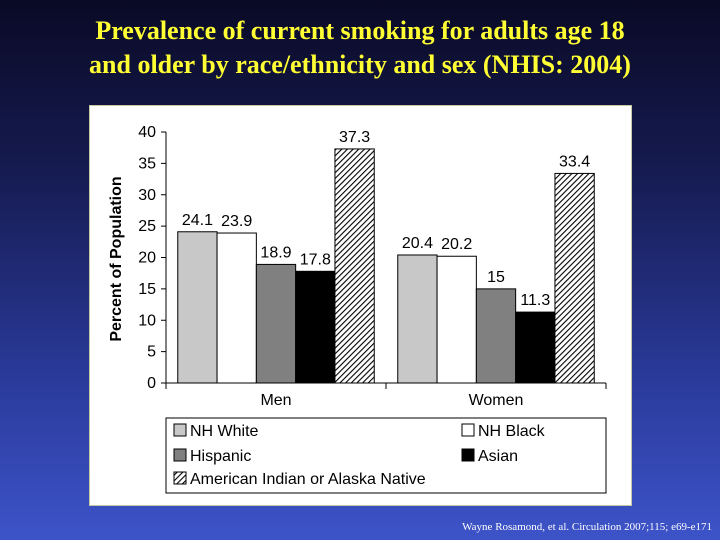 The image size is (720, 540). Describe the element at coordinates (574, 161) in the screenshot. I see `data-label: 33.4` at that location.